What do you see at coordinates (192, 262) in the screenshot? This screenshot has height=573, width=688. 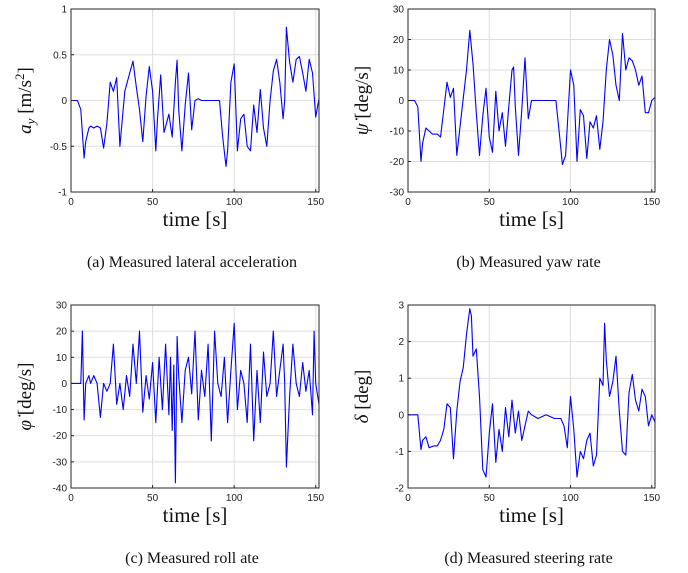 I see `subfigure-caption: (a) Measured lateral acceleration` at bounding box center [192, 262].